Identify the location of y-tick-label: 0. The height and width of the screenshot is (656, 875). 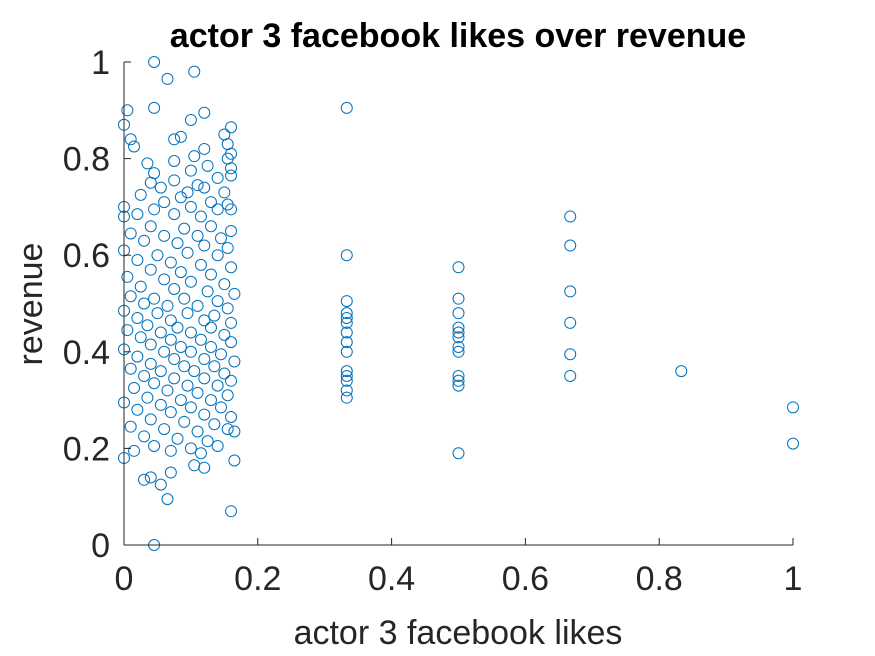
(100, 546).